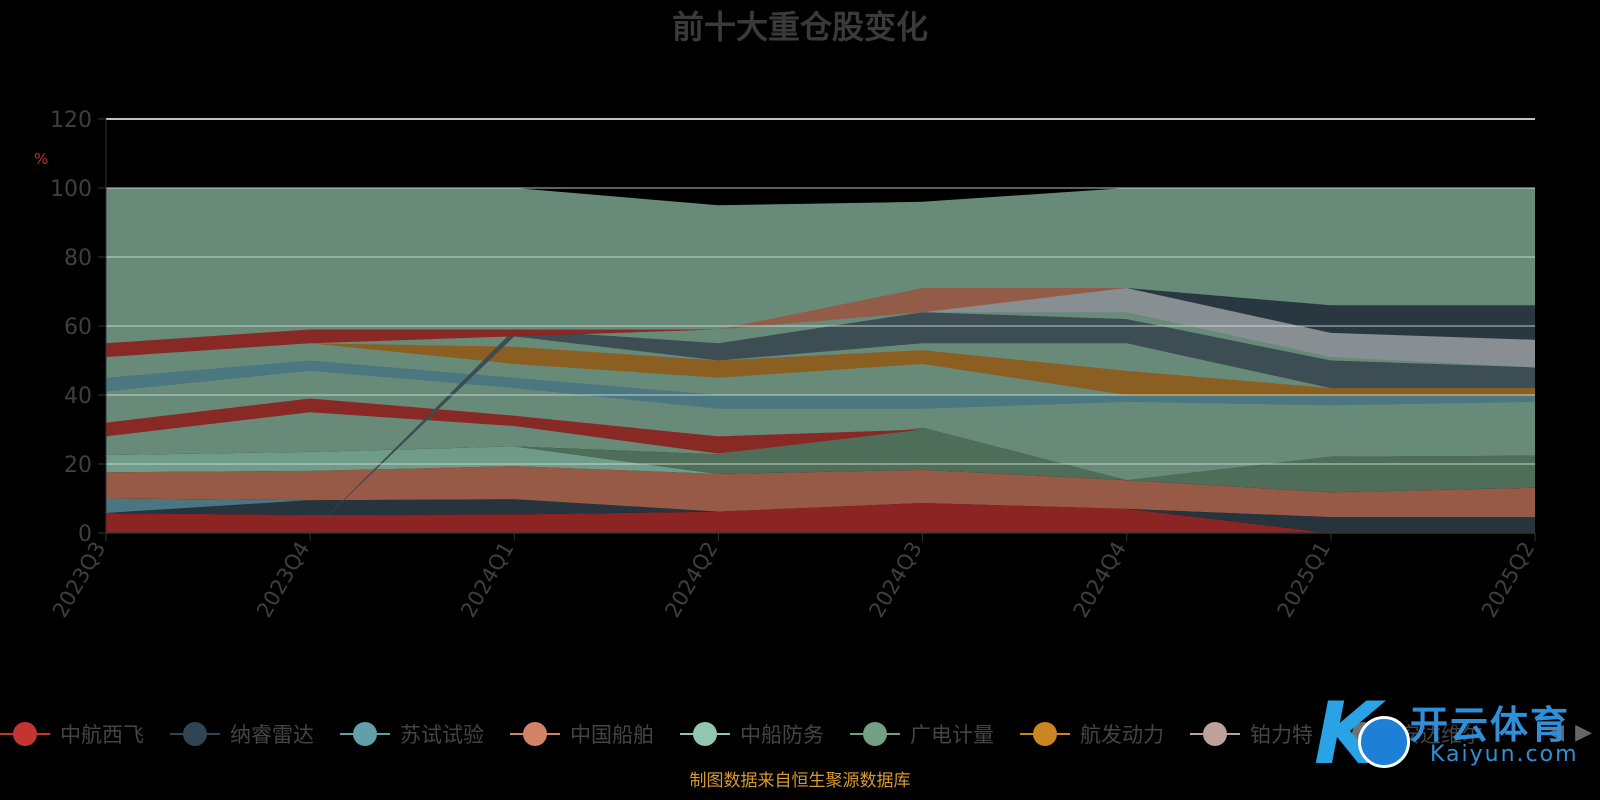 The height and width of the screenshot is (800, 1600). I want to click on legend-label: 中船防务, so click(782, 735).